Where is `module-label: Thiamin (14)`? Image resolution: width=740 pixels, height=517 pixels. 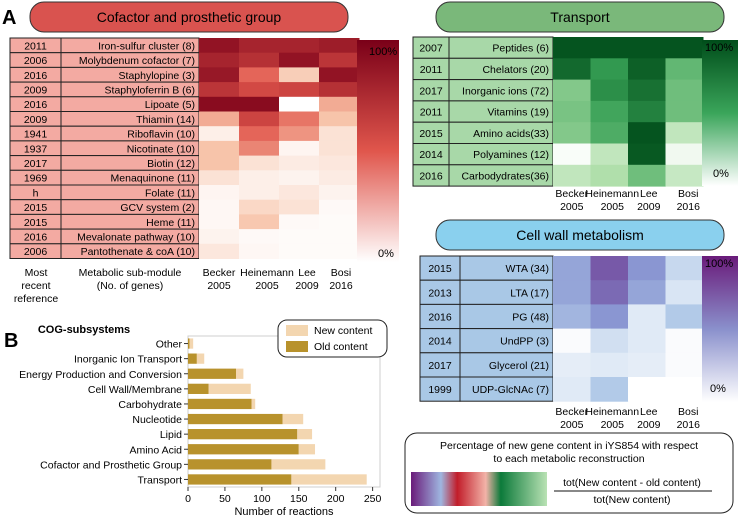 module-label: Thiamin (14) is located at coordinates (165, 120).